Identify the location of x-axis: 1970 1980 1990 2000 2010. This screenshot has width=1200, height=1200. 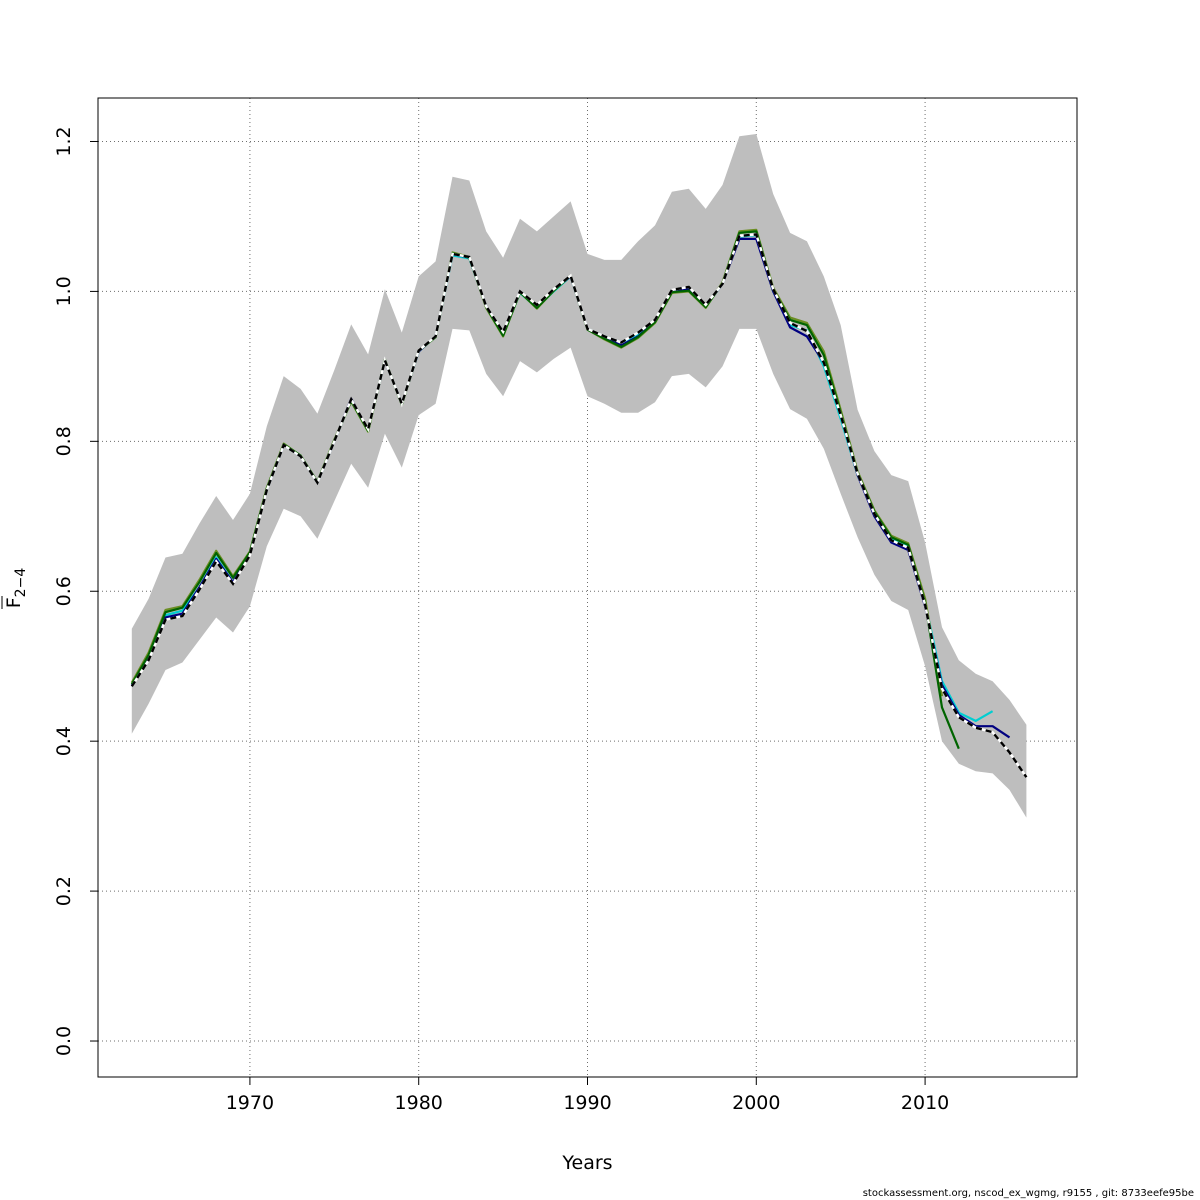
(587, 1095).